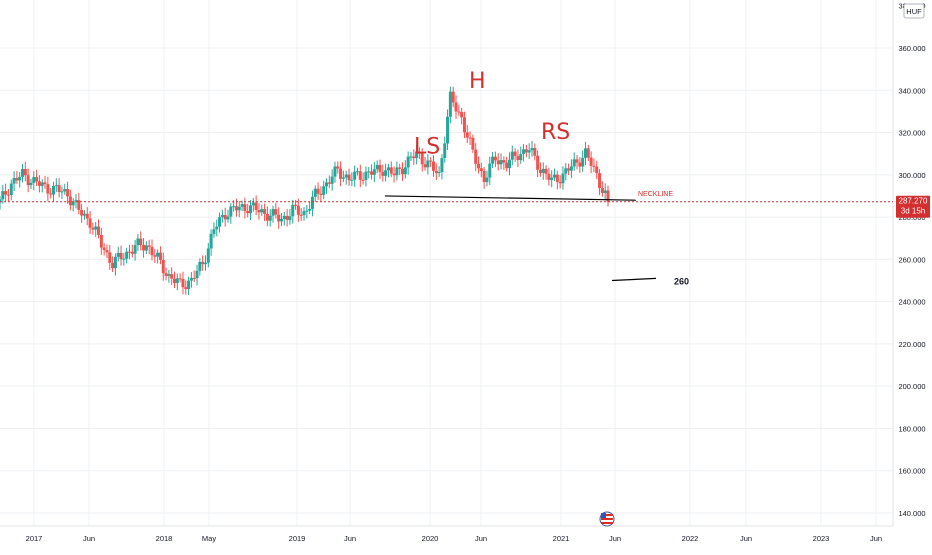 The width and height of the screenshot is (932, 555). What do you see at coordinates (209, 538) in the screenshot?
I see `x-tick-label: May` at bounding box center [209, 538].